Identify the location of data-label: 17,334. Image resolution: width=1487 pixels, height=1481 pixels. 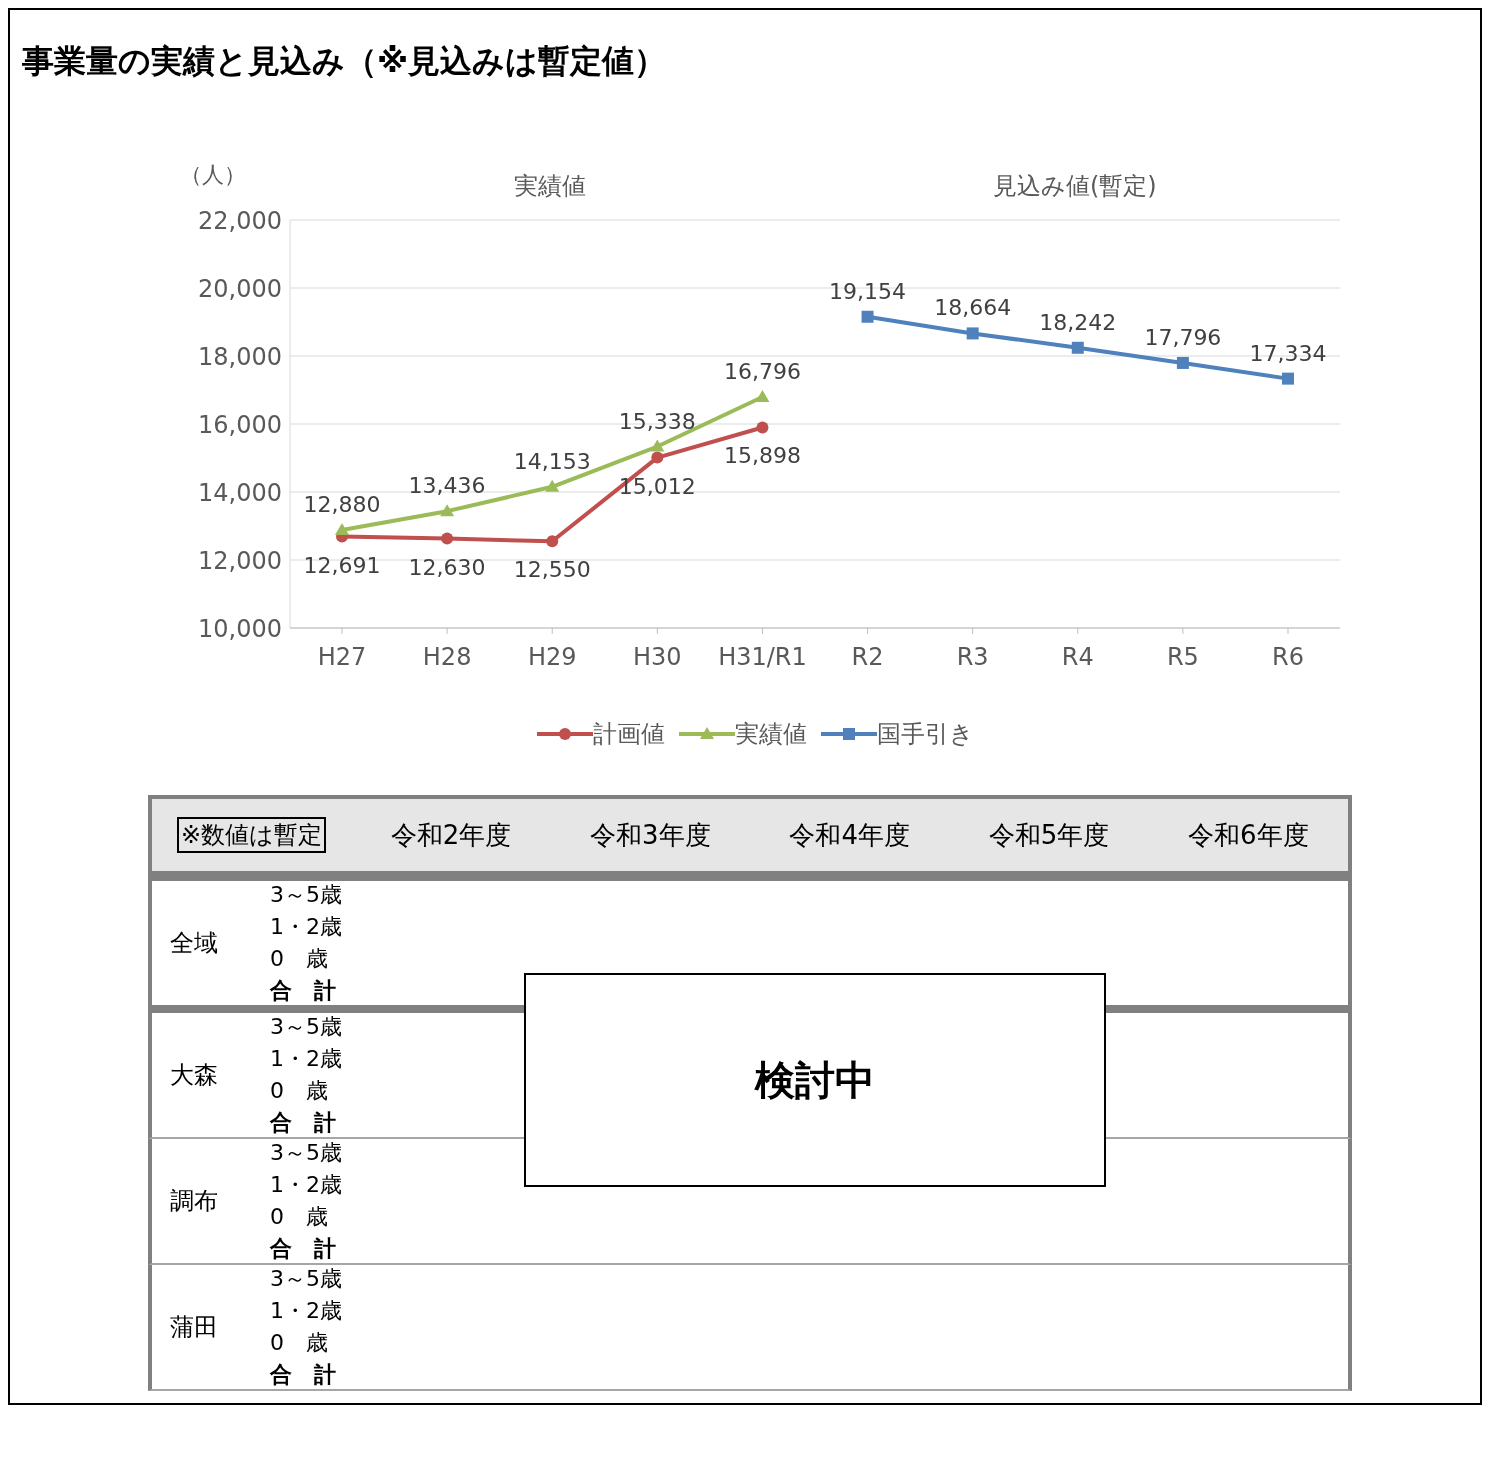
(1288, 353).